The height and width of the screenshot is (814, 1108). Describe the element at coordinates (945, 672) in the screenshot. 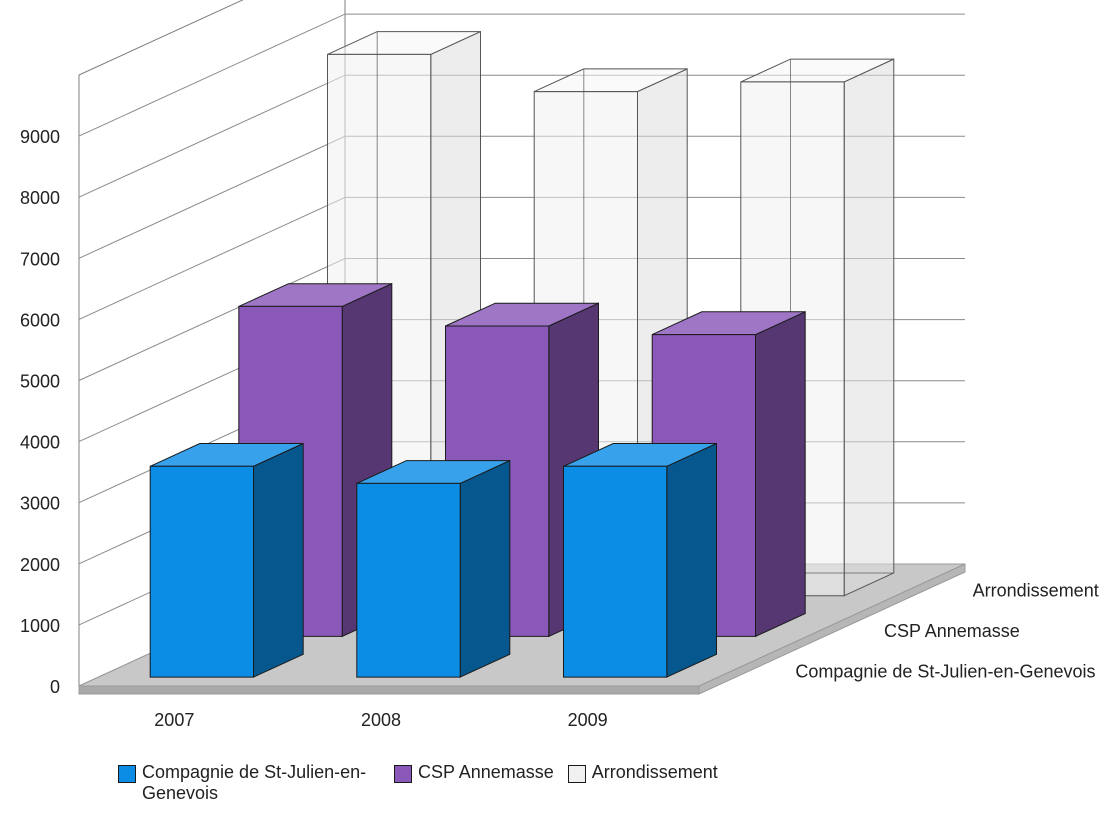

I see `series-depth-label: Compagnie de St-Julien-en-Genevois` at that location.